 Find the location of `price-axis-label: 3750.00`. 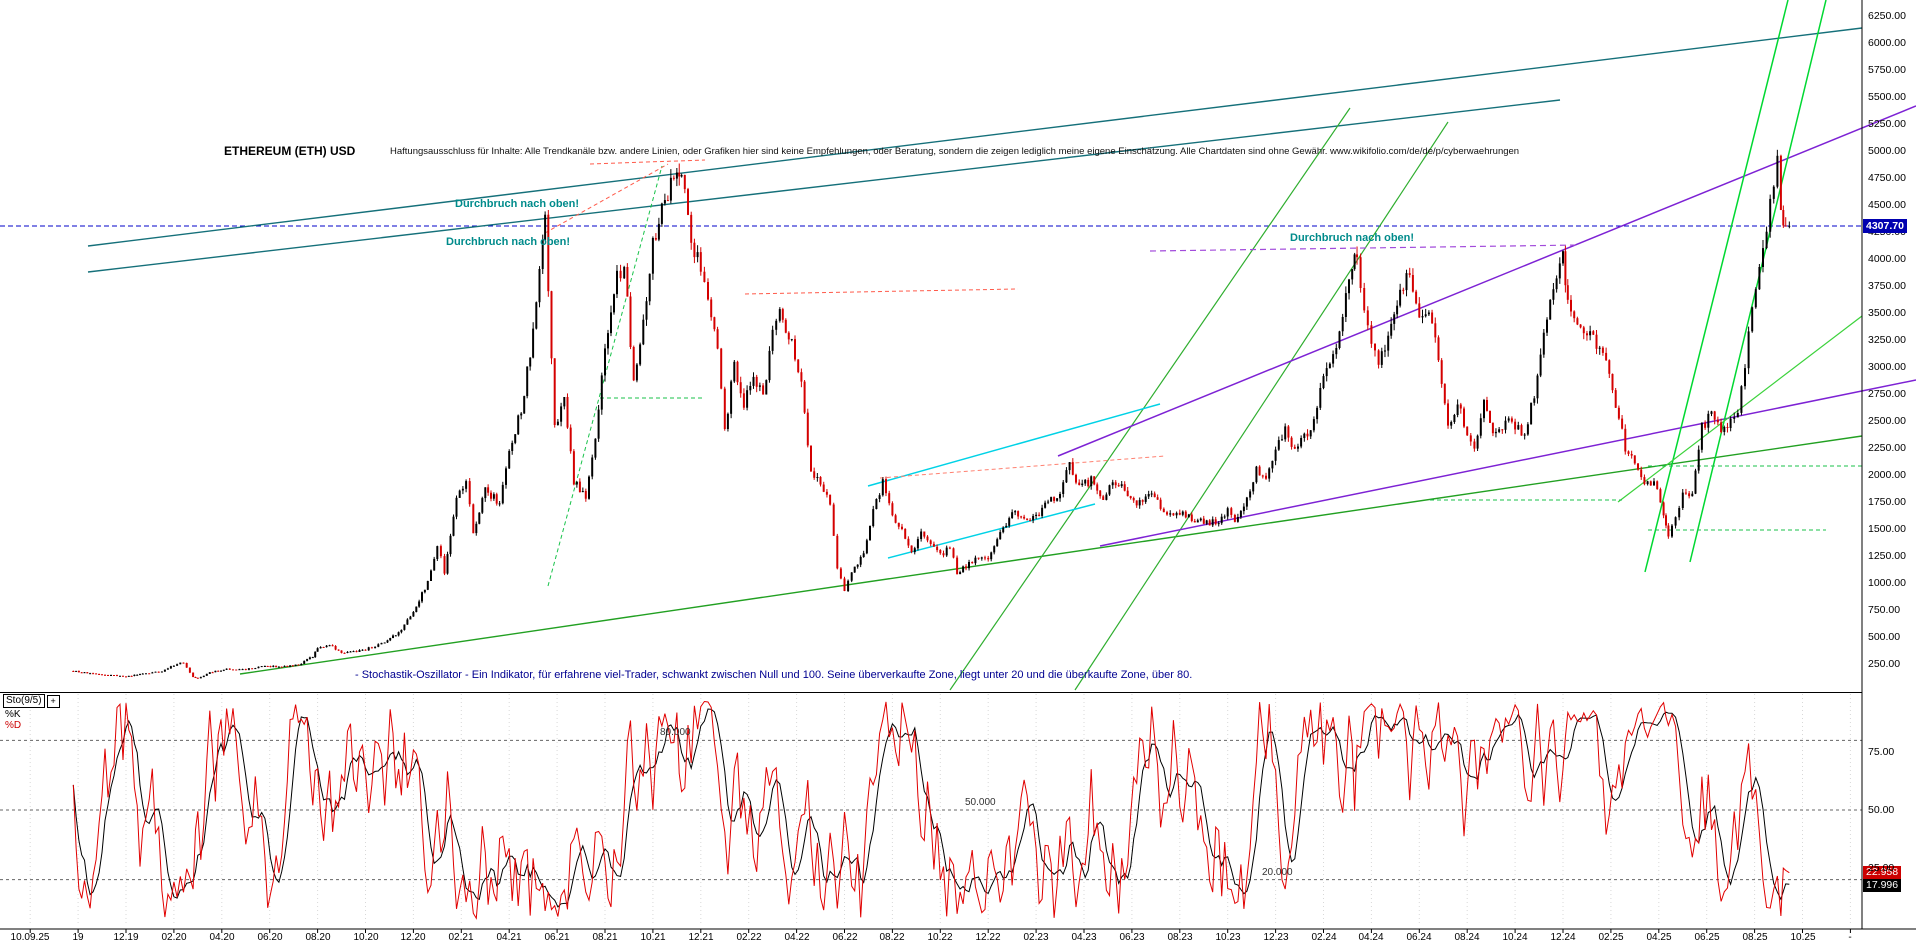

price-axis-label: 3750.00 is located at coordinates (1887, 286).